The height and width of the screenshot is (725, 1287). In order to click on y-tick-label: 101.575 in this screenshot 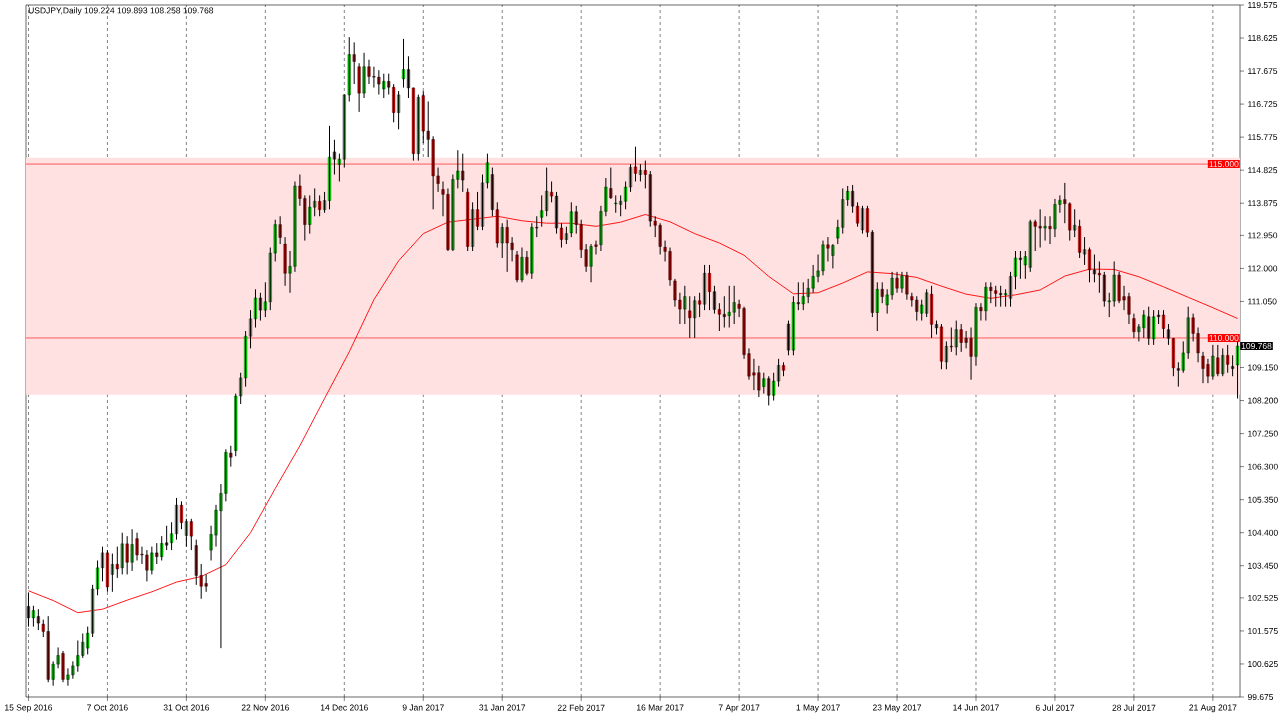, I will do `click(1263, 630)`.